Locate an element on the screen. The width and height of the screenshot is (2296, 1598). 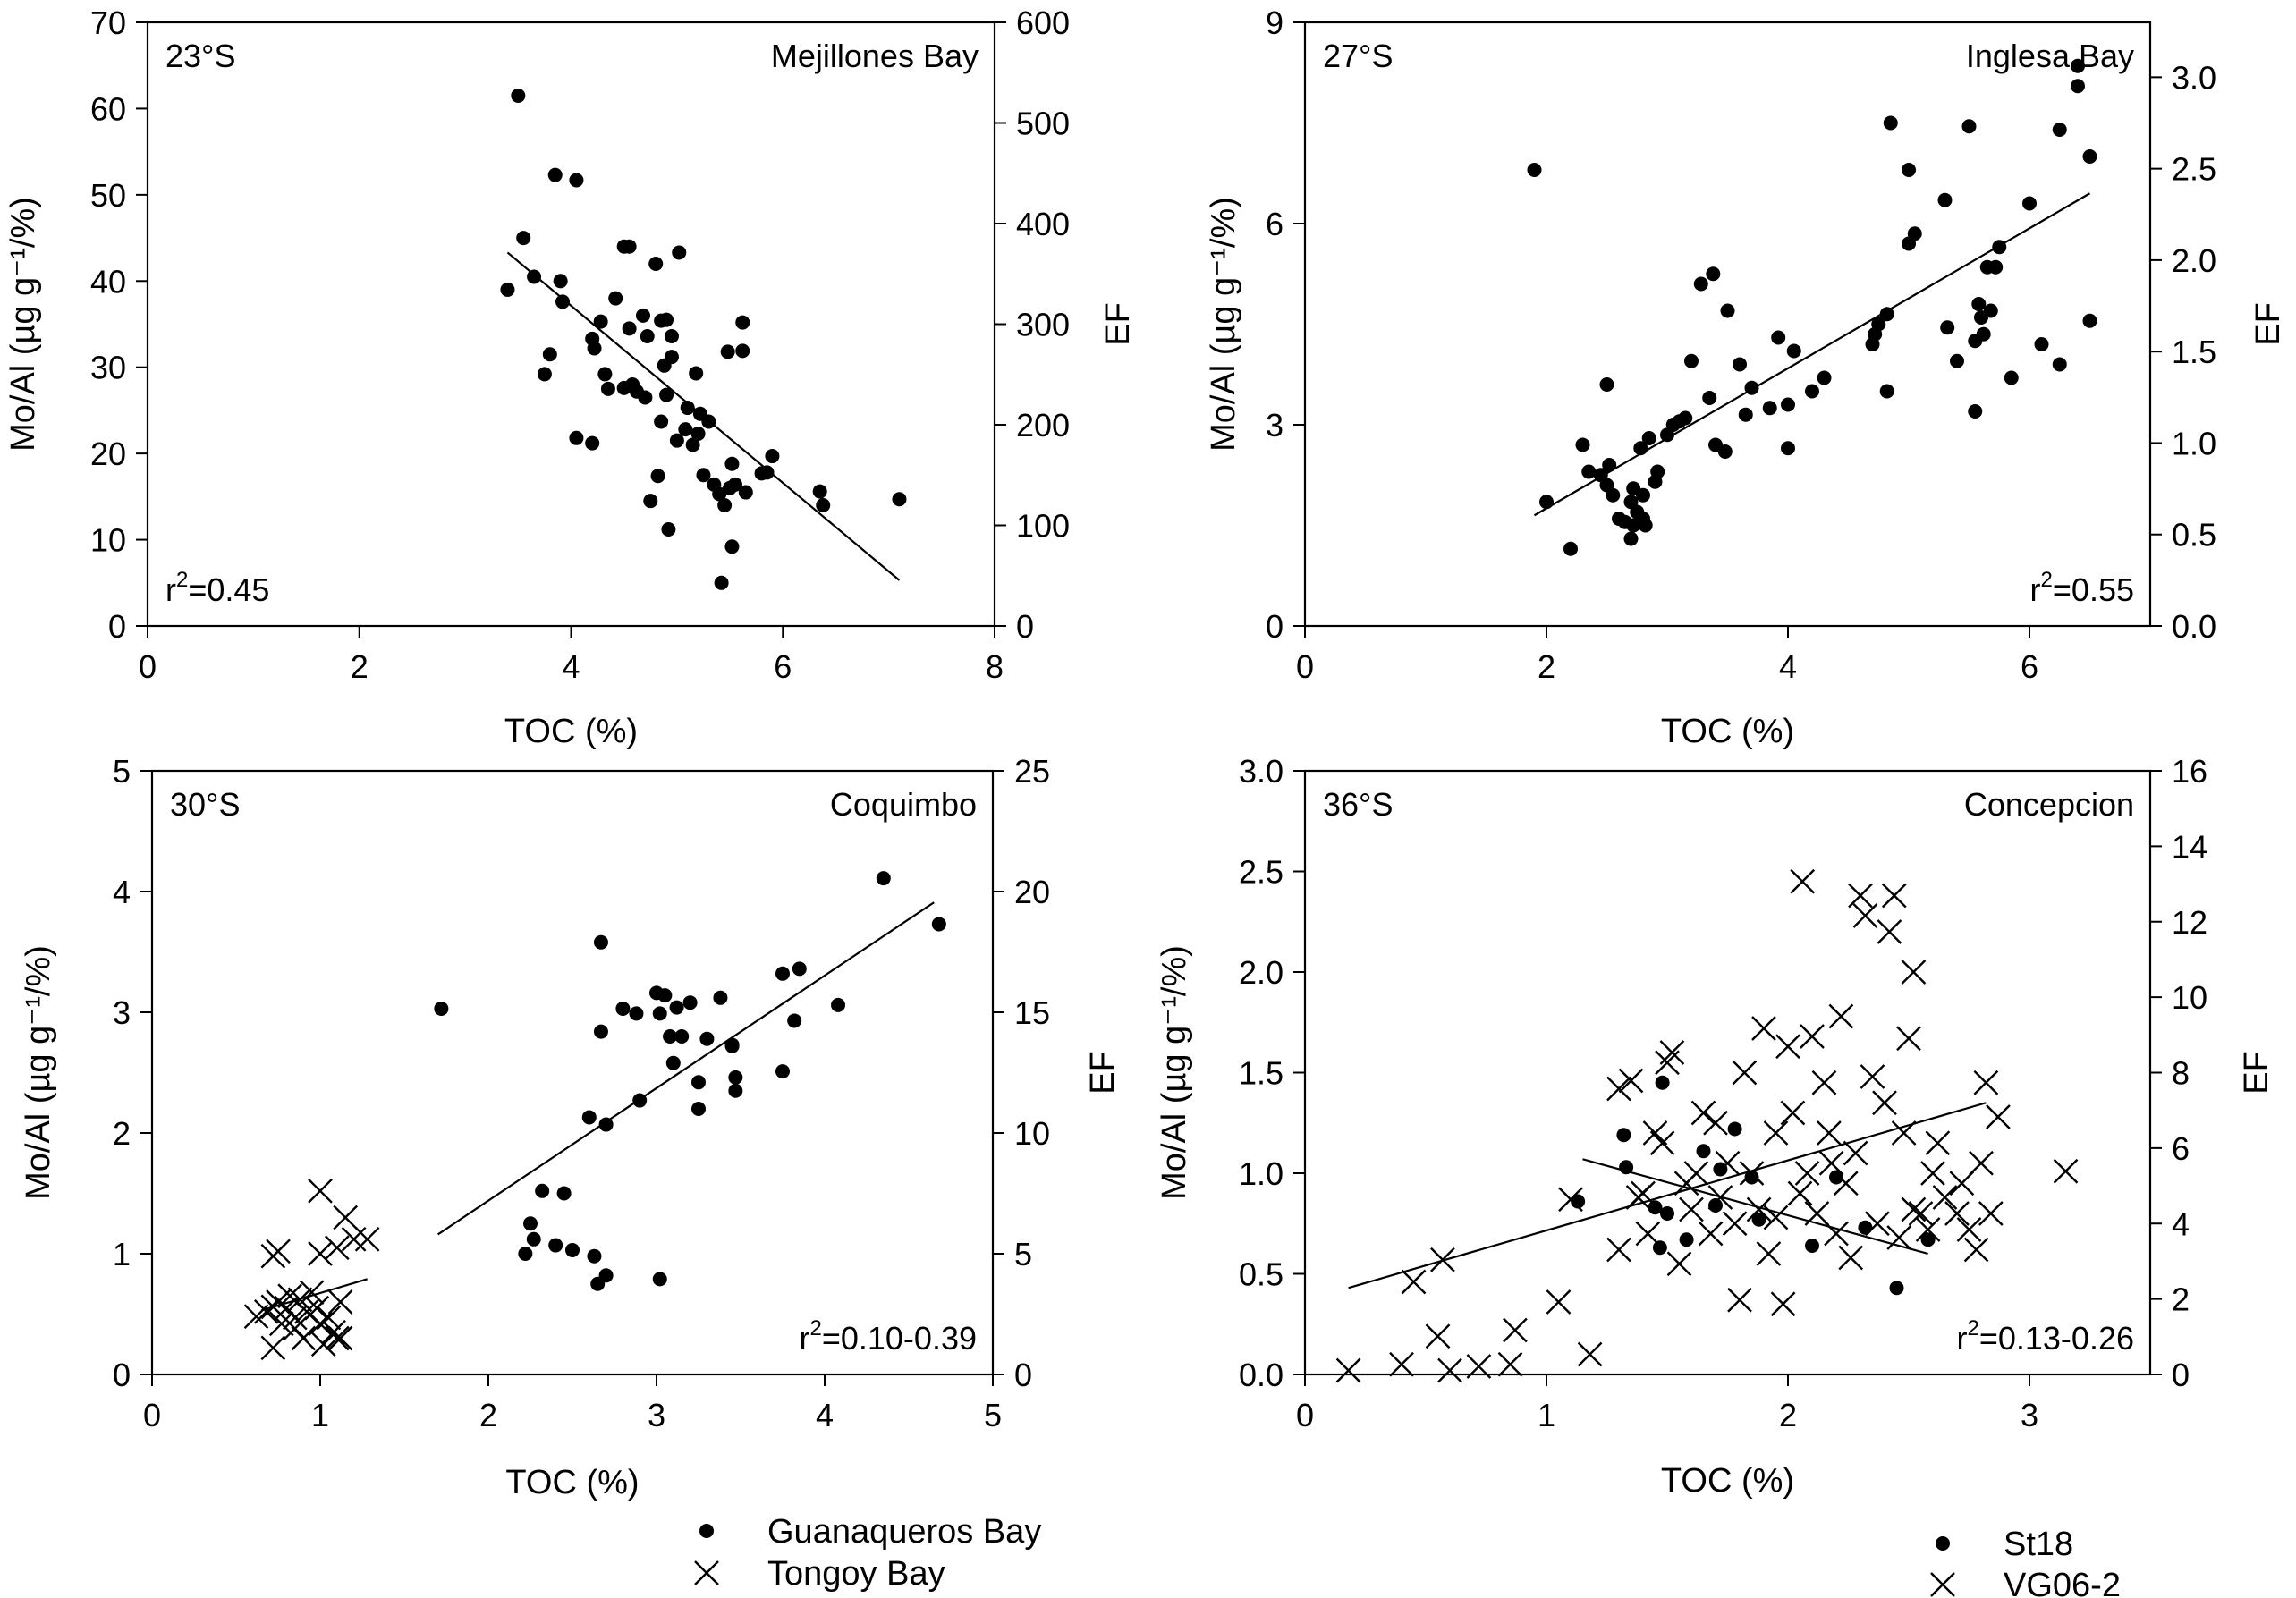
latitude-label: 36°S is located at coordinates (1358, 804).